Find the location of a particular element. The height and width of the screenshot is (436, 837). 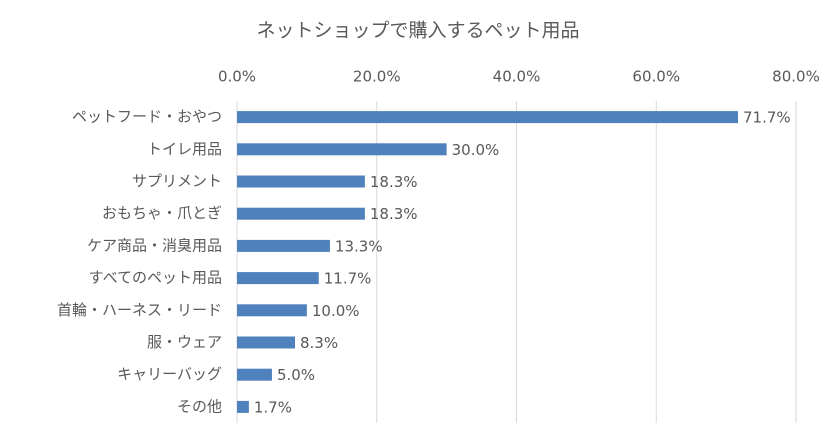

y-tick-label: すべてのペット用品 is located at coordinates (155, 278).